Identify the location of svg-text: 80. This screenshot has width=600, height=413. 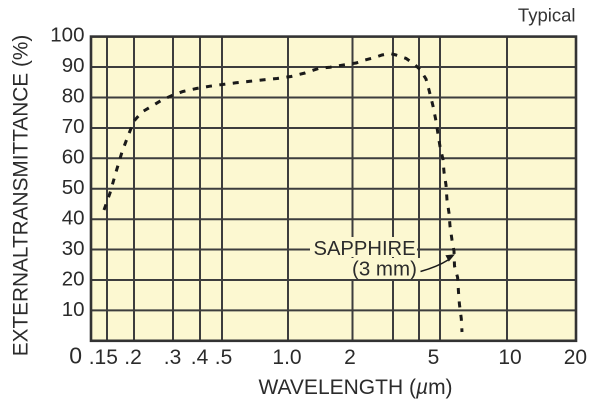
(73, 96).